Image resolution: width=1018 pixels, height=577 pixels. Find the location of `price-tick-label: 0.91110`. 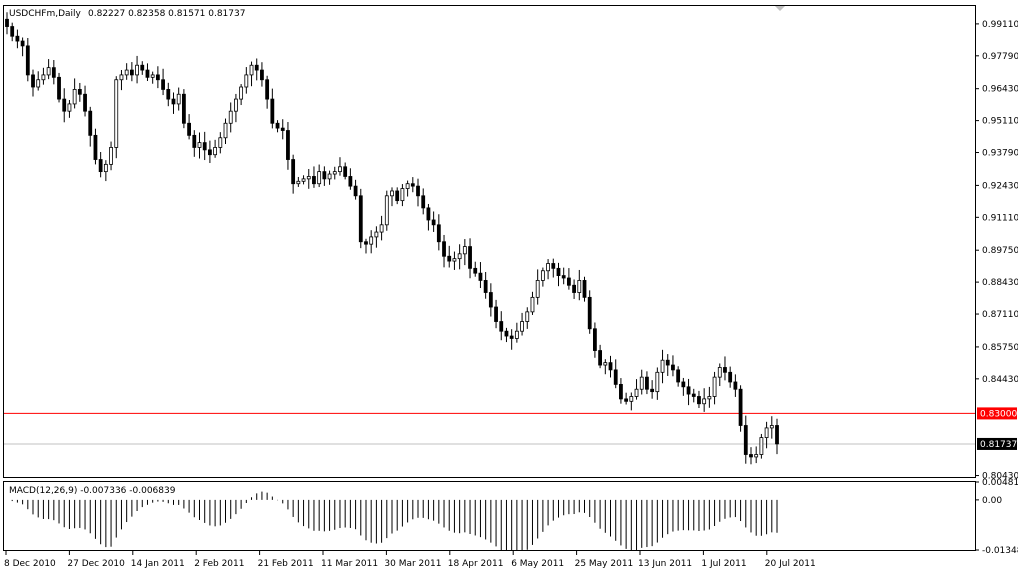

price-tick-label: 0.91110 is located at coordinates (1000, 218).